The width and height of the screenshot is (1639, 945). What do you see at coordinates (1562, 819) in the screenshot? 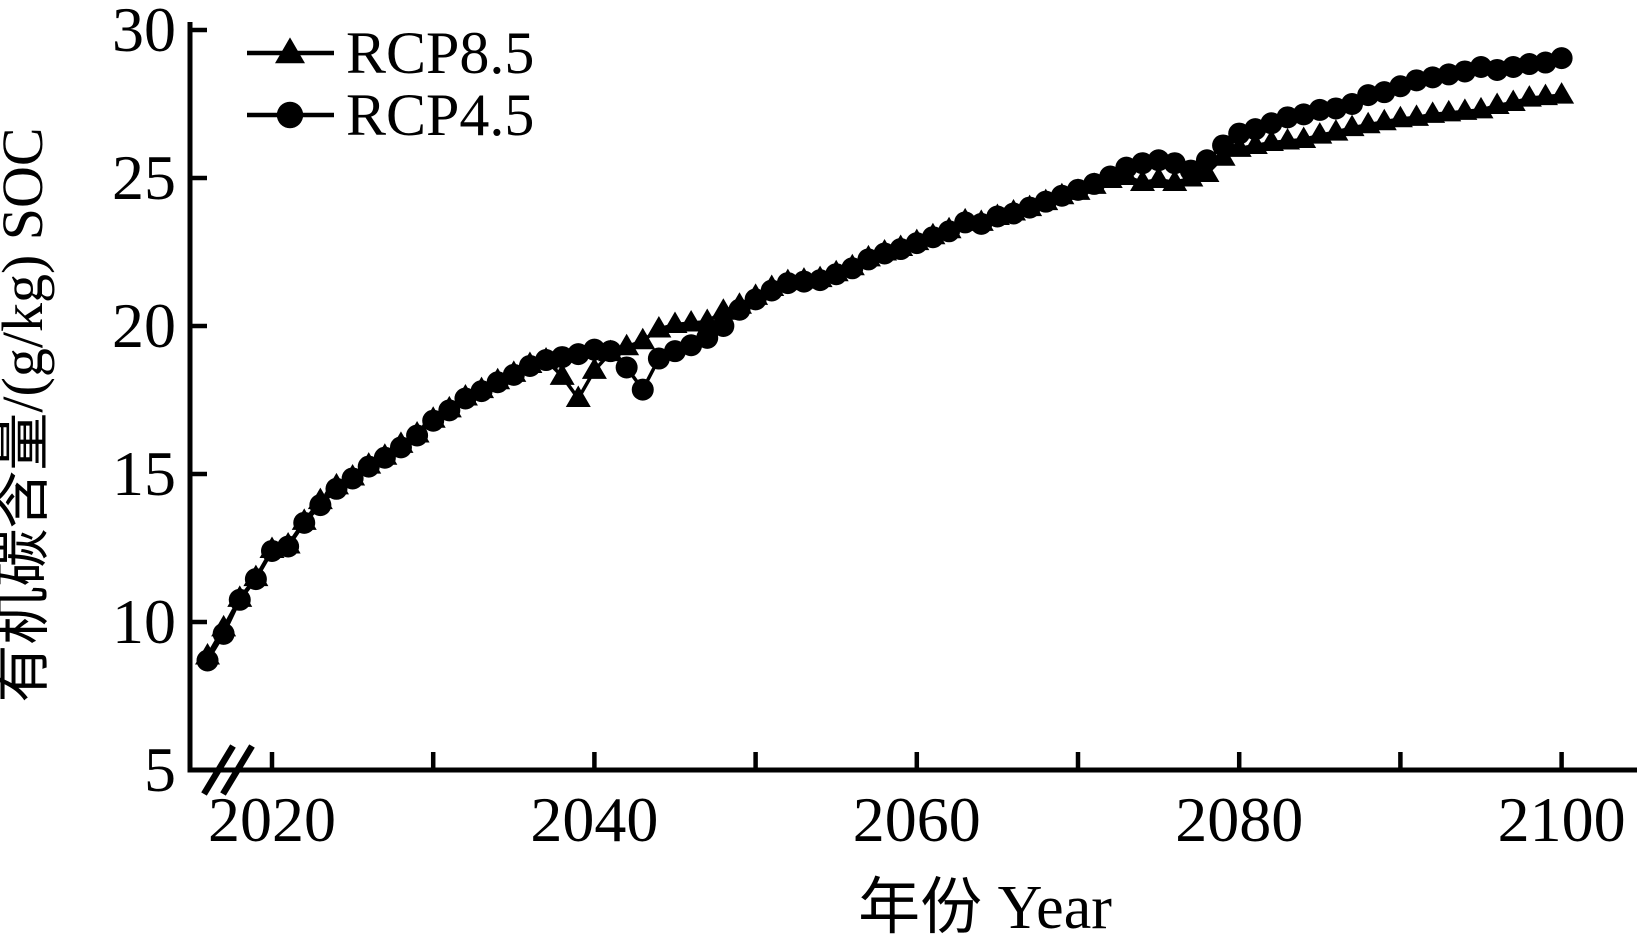
I see `x-tick-label: 2100` at bounding box center [1562, 819].